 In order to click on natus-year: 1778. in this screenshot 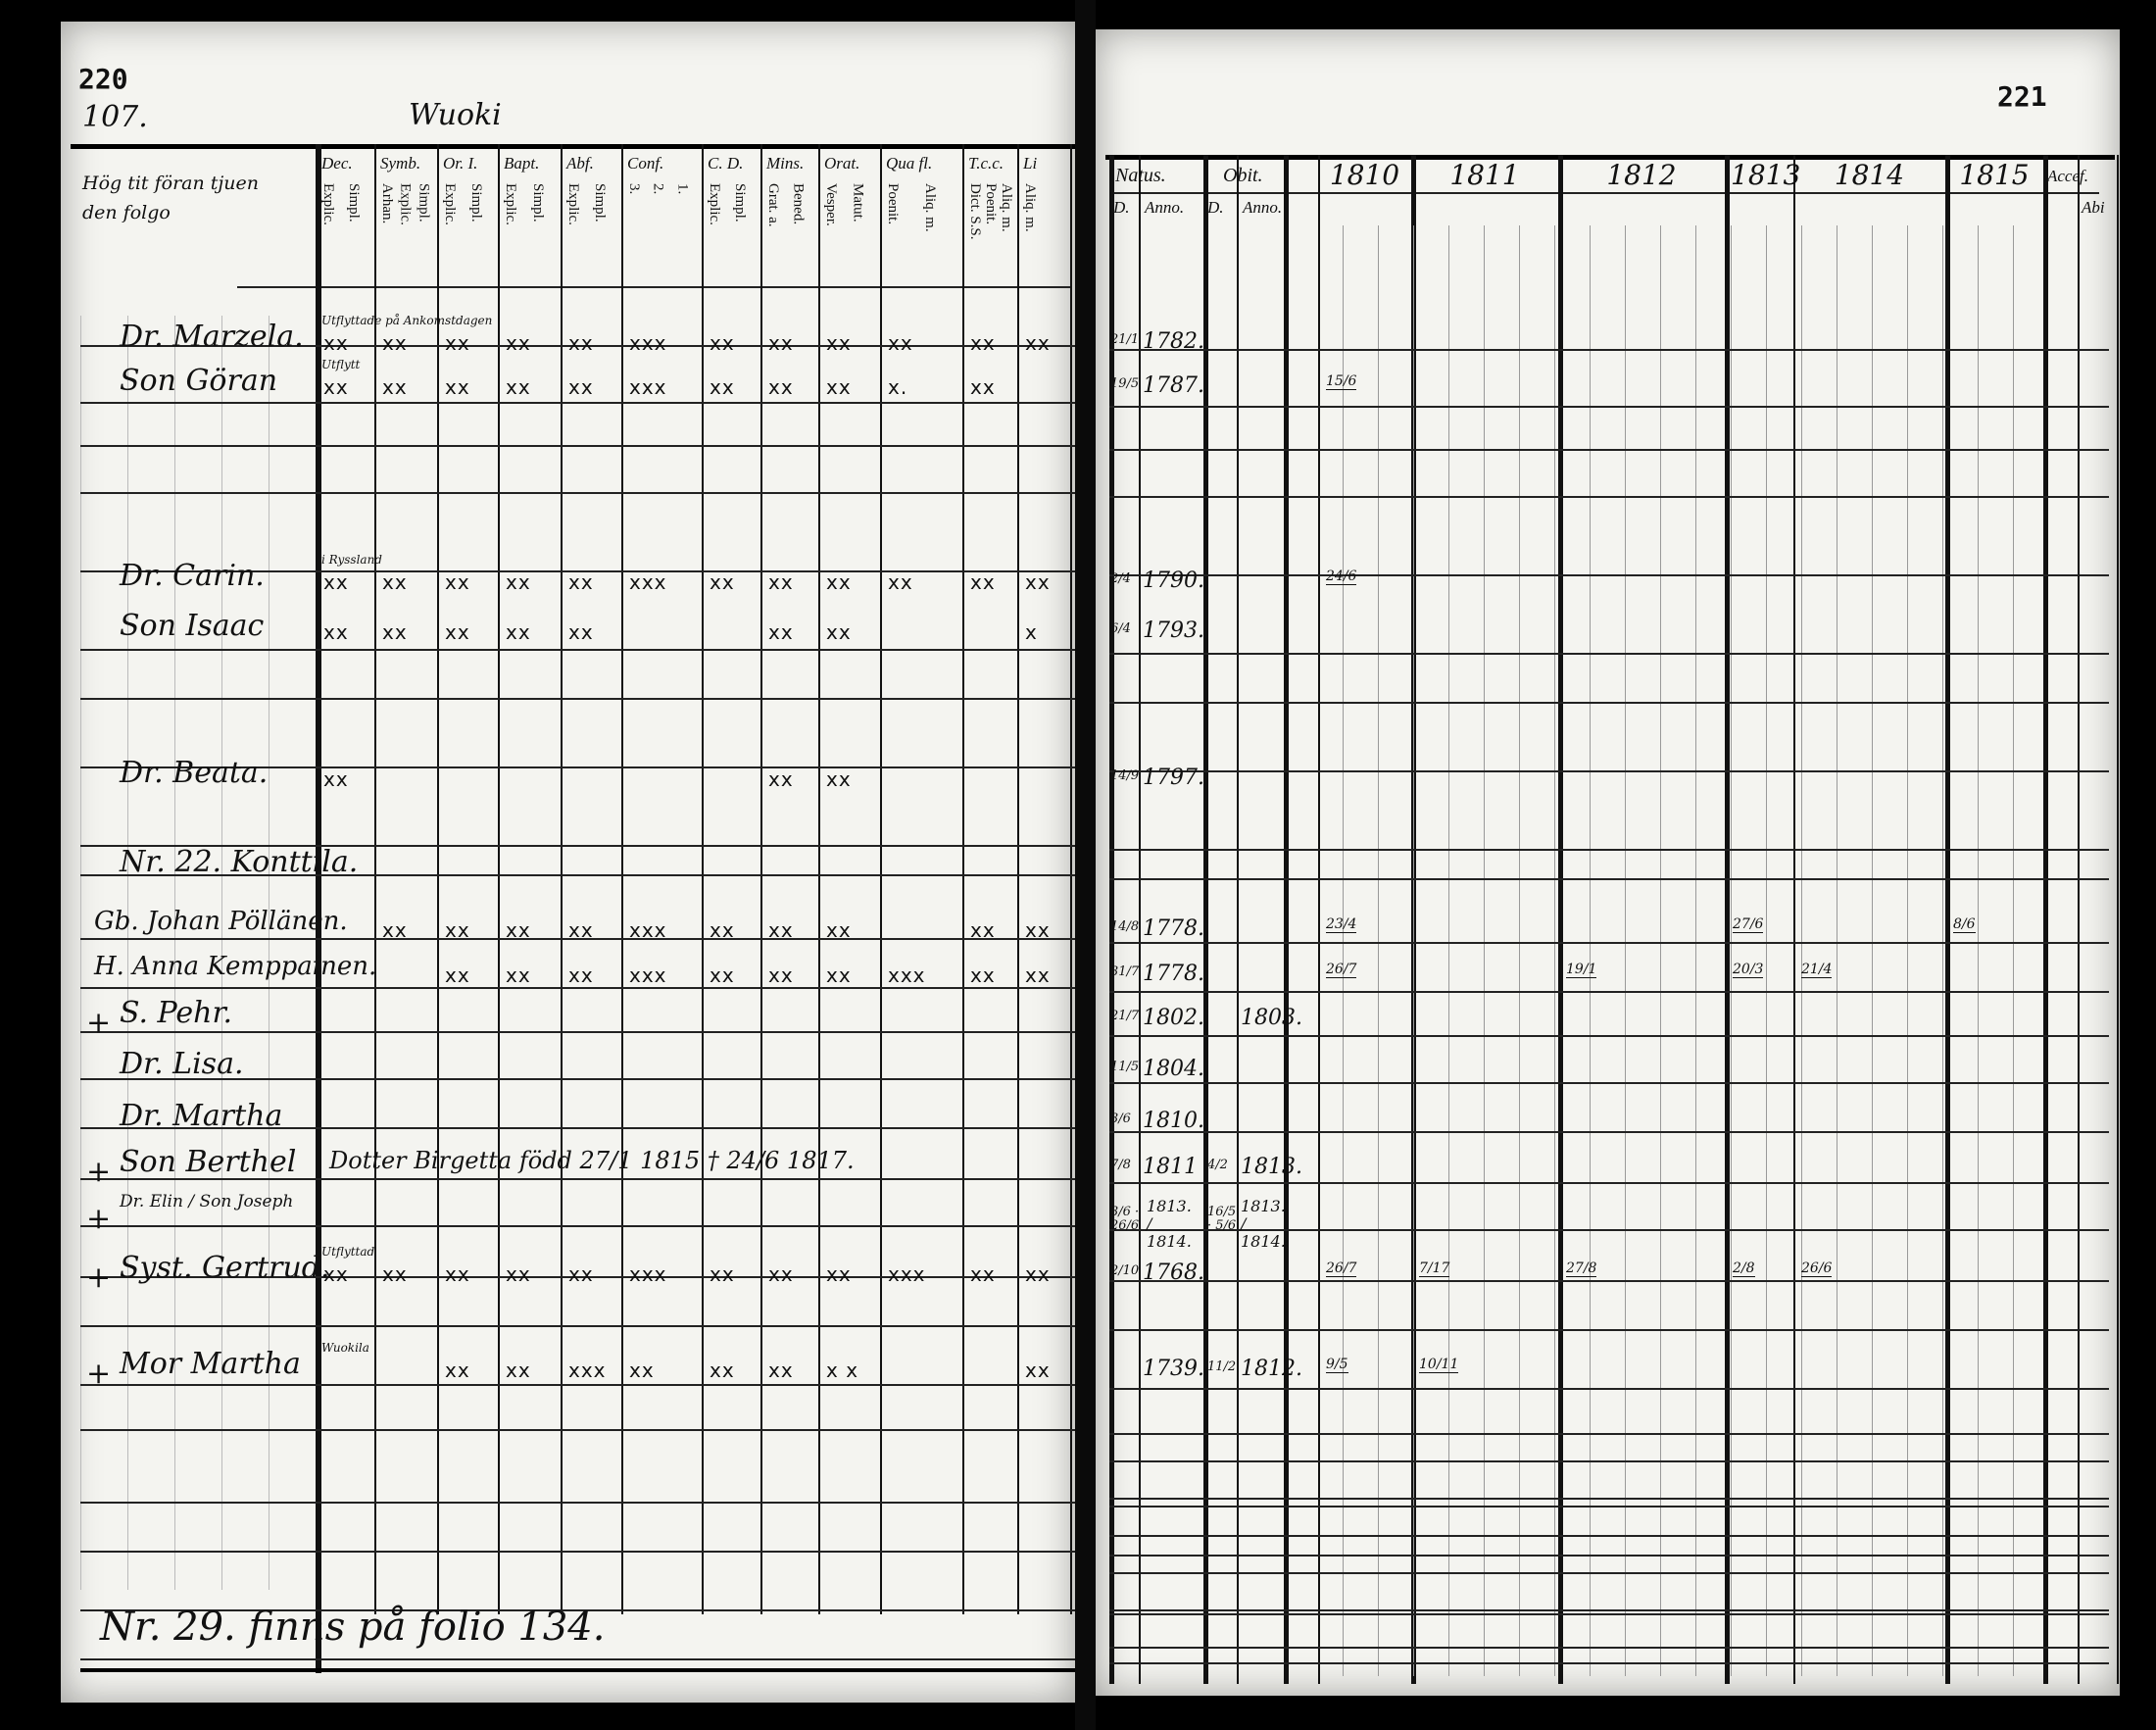, I will do `click(1173, 974)`.